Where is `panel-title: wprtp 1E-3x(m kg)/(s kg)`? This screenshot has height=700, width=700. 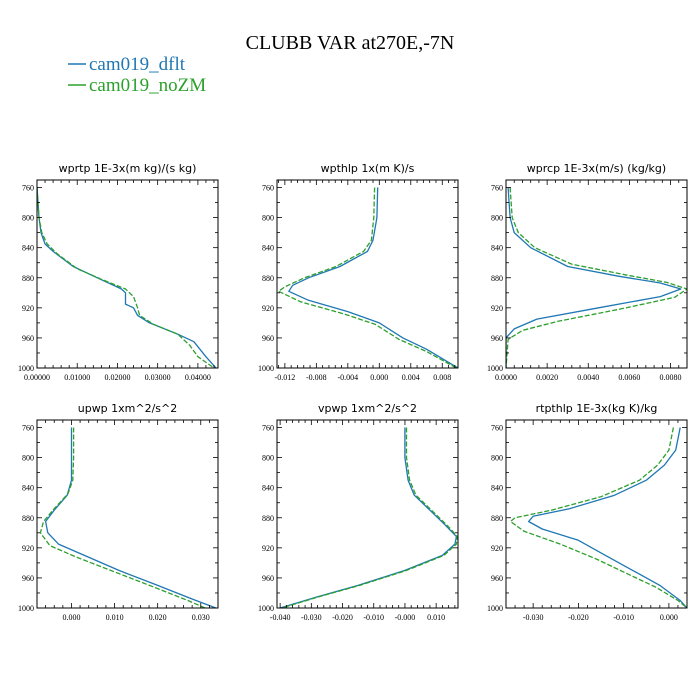 panel-title: wprtp 1E-3x(m kg)/(s kg) is located at coordinates (128, 168).